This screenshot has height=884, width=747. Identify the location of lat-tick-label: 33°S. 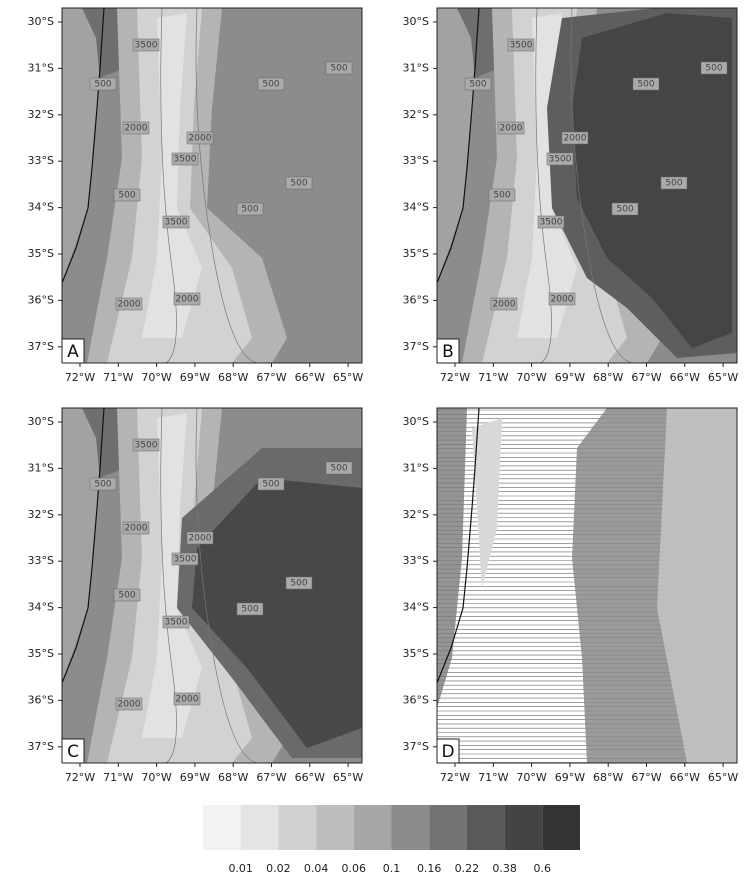
(41, 160).